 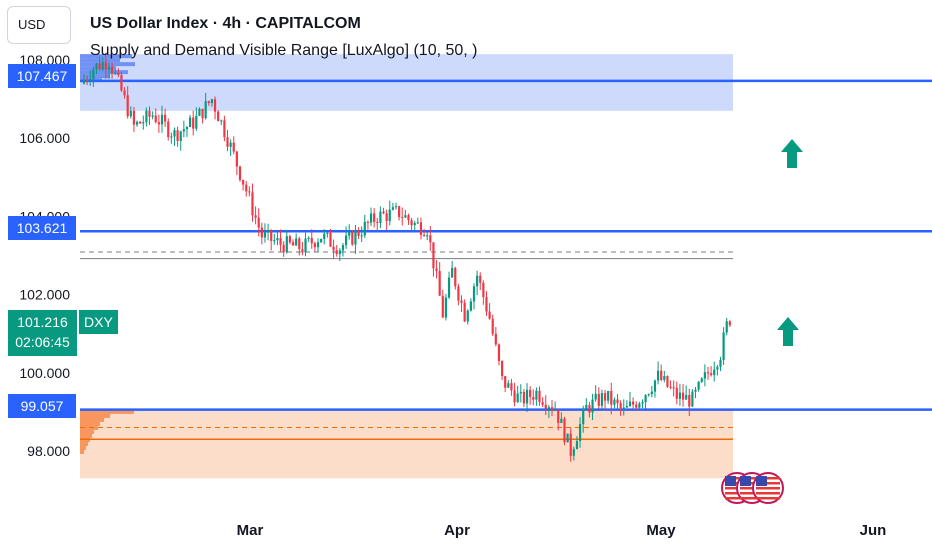 I want to click on economic-event-flags, so click(x=752, y=488).